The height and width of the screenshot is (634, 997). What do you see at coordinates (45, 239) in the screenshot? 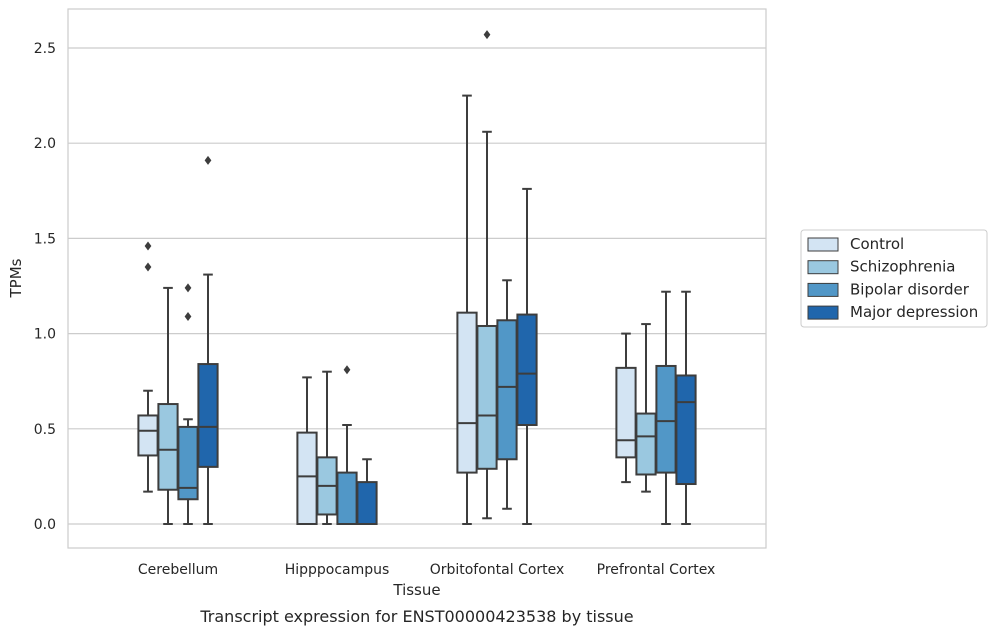
I see `y-tick-label: 1.5` at bounding box center [45, 239].